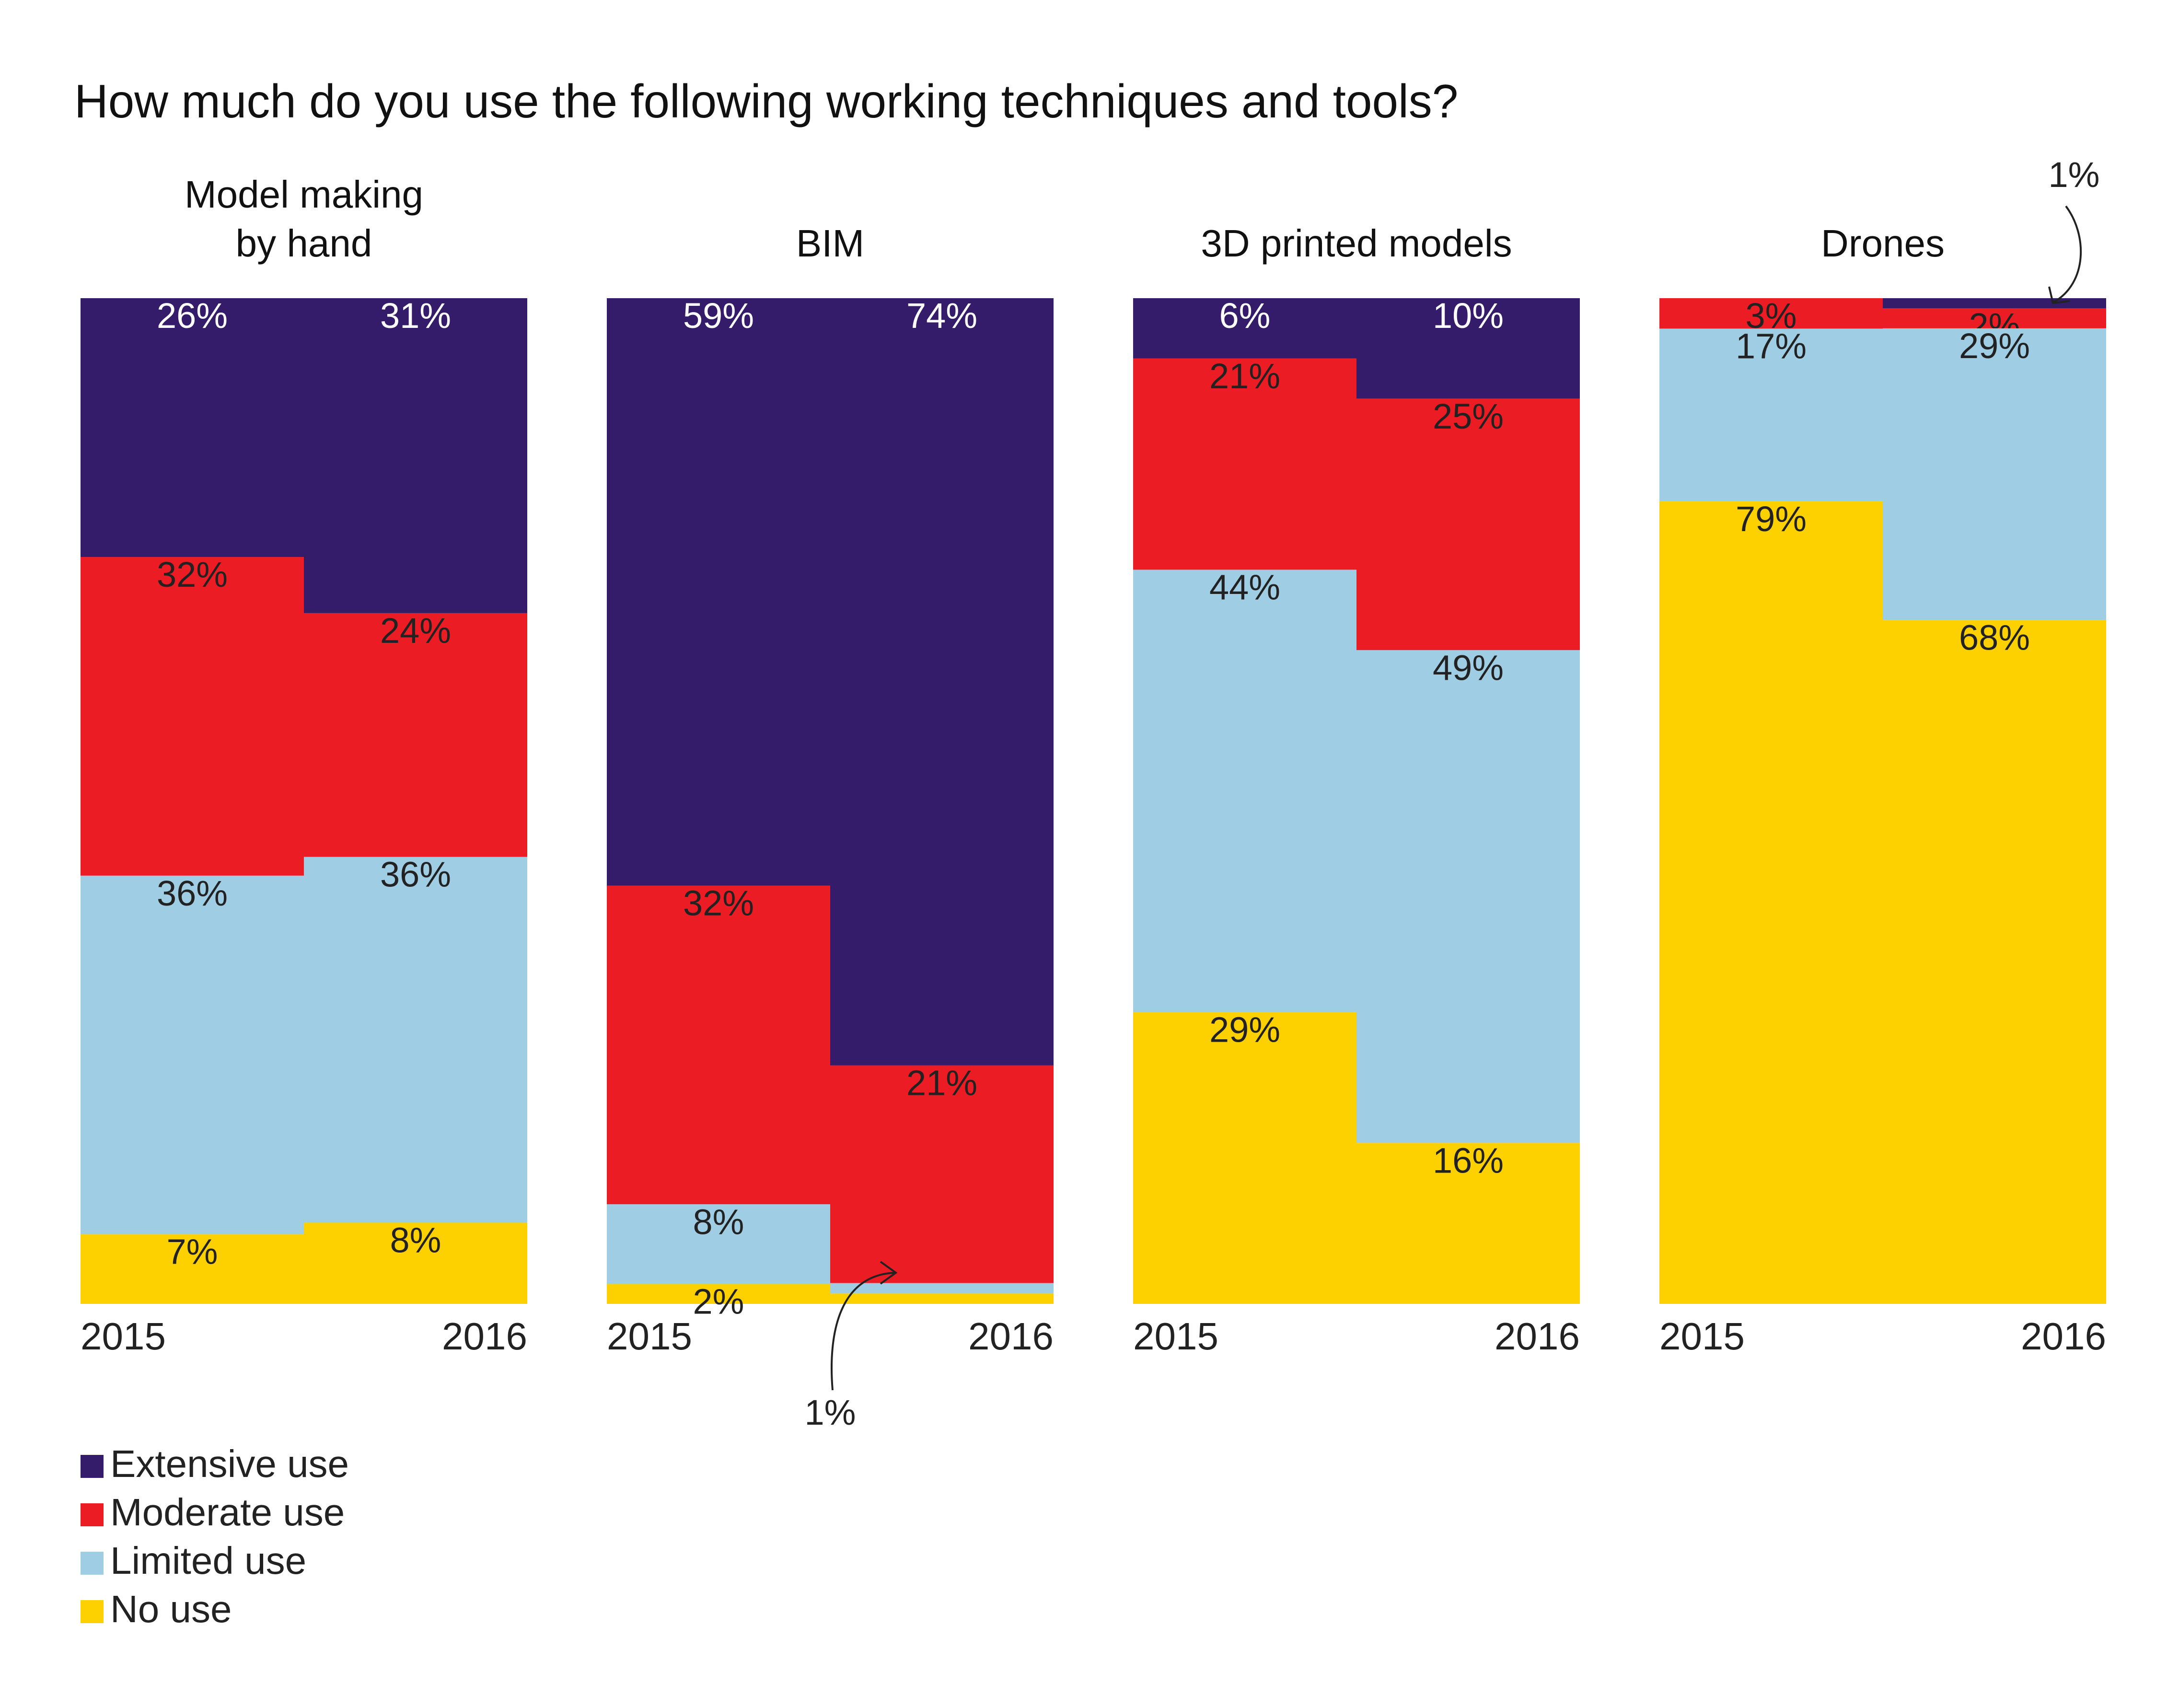 This screenshot has width=2179, height=1708. I want to click on data-label: 26%, so click(193, 316).